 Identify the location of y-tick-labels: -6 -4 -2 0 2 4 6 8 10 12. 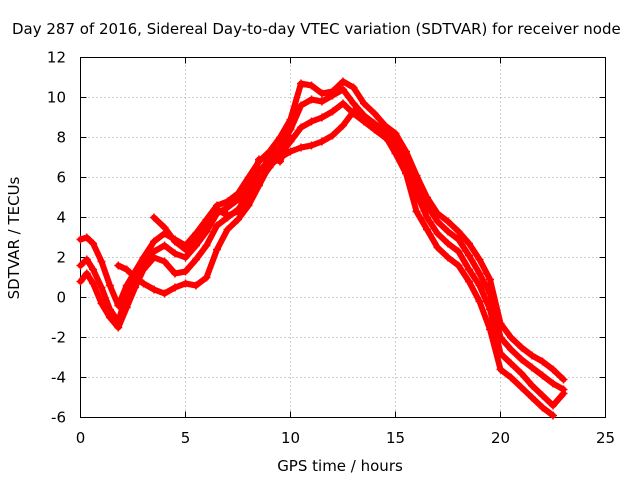
(56, 238).